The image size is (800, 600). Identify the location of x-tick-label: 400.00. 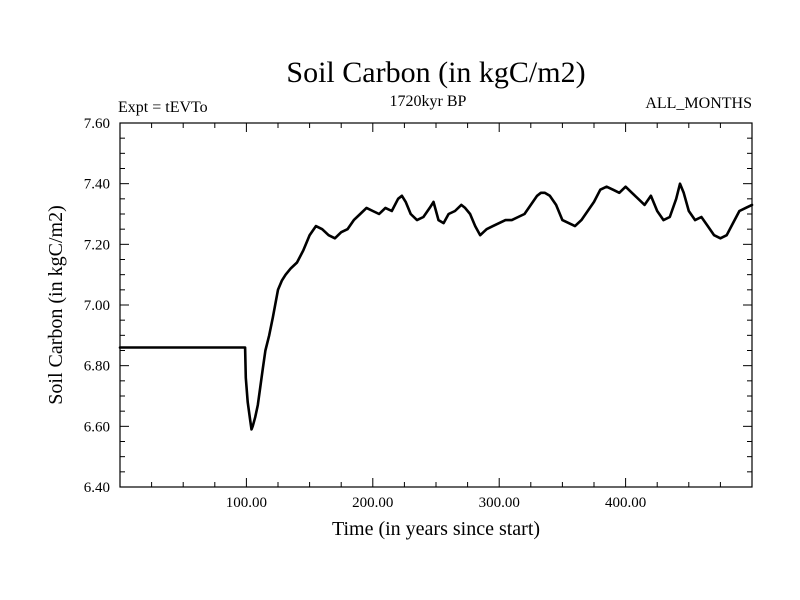
(625, 503).